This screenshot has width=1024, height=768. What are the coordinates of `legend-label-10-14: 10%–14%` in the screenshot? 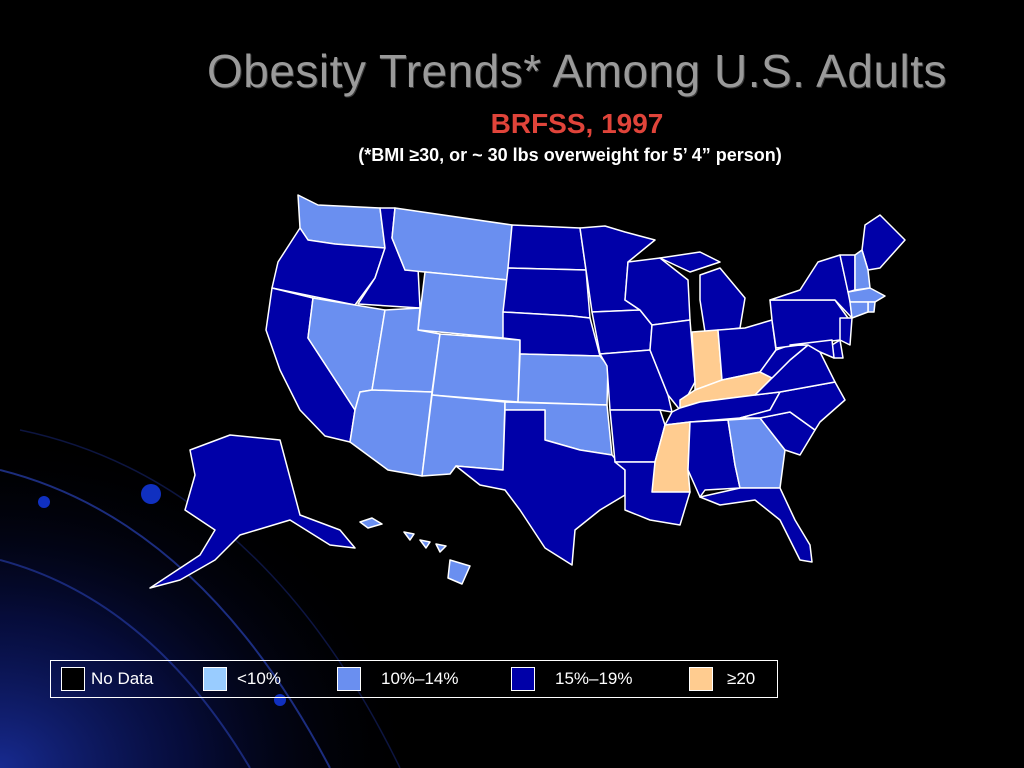 It's located at (420, 678).